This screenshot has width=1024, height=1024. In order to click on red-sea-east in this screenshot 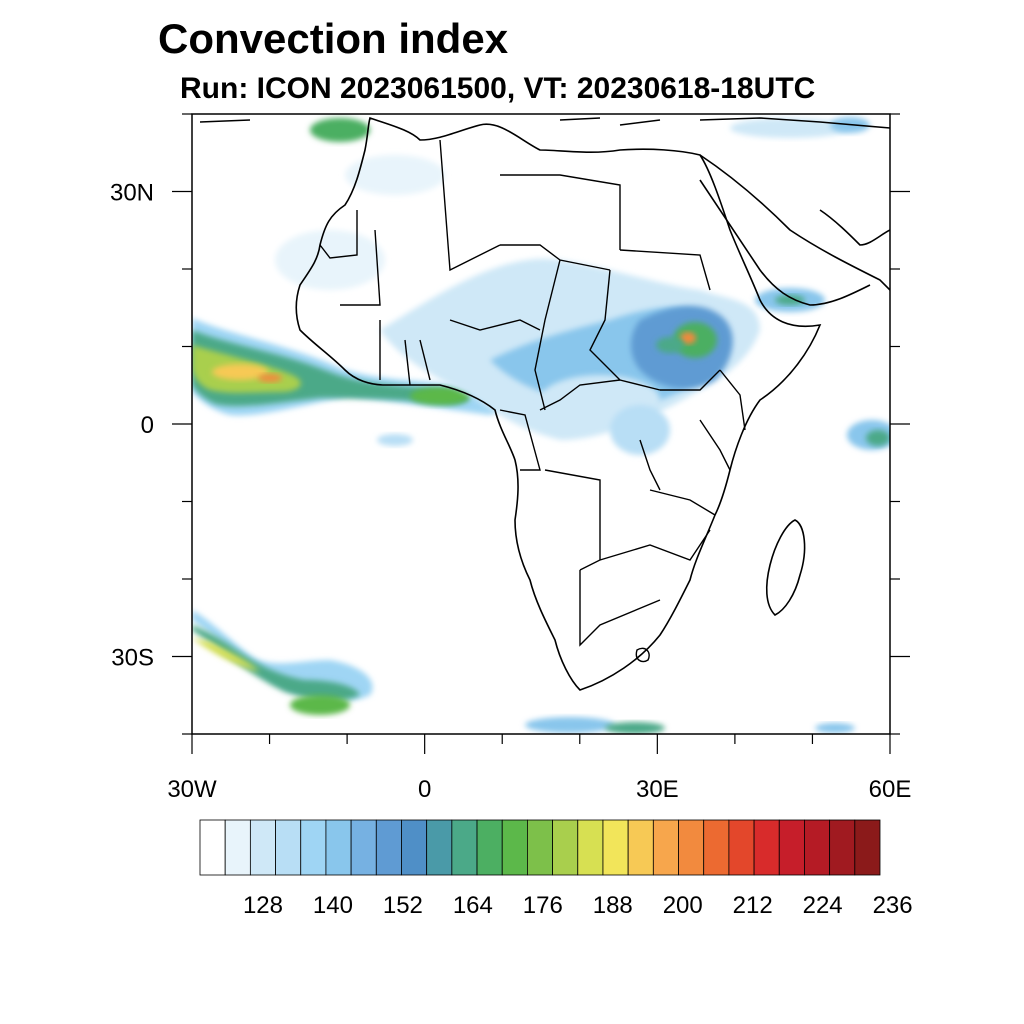, I will do `click(785, 242)`.